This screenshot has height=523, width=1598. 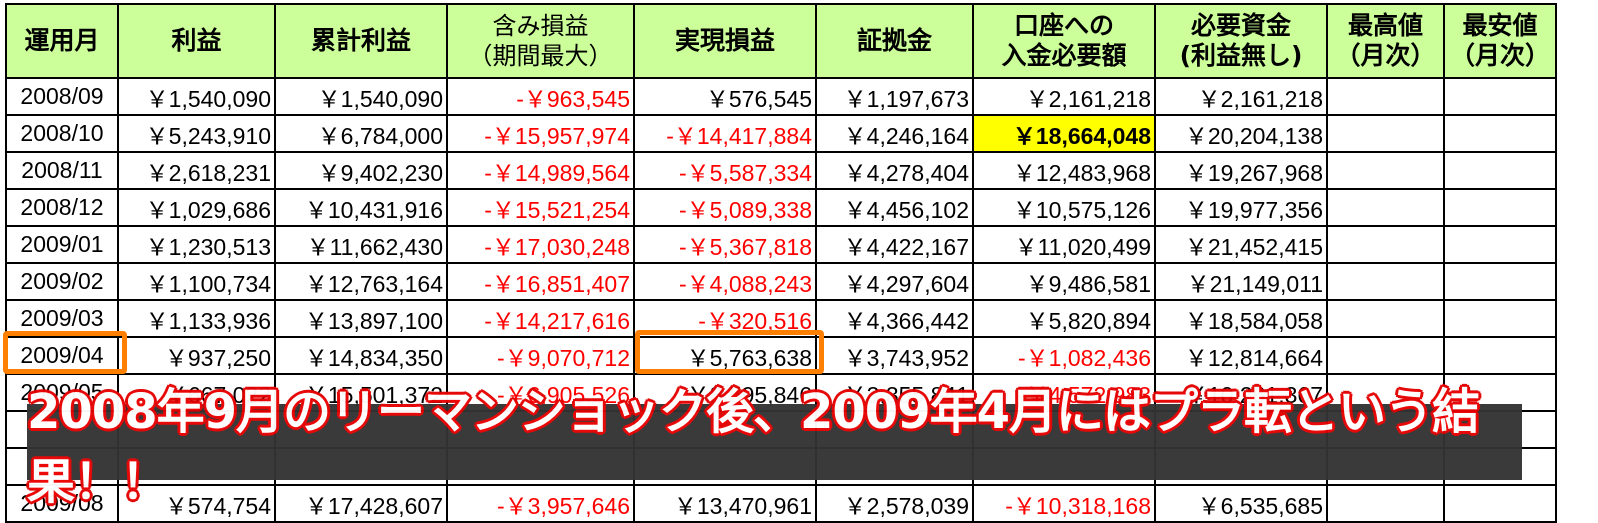 I want to click on cell-realized: ￥576,545, so click(x=725, y=96).